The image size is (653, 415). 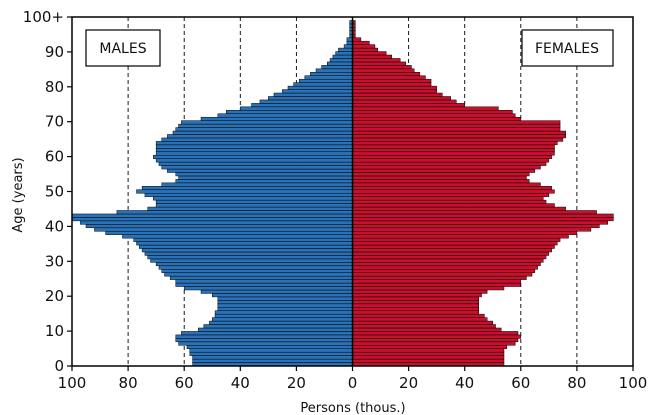 I want to click on legend-females-box, so click(x=567, y=48).